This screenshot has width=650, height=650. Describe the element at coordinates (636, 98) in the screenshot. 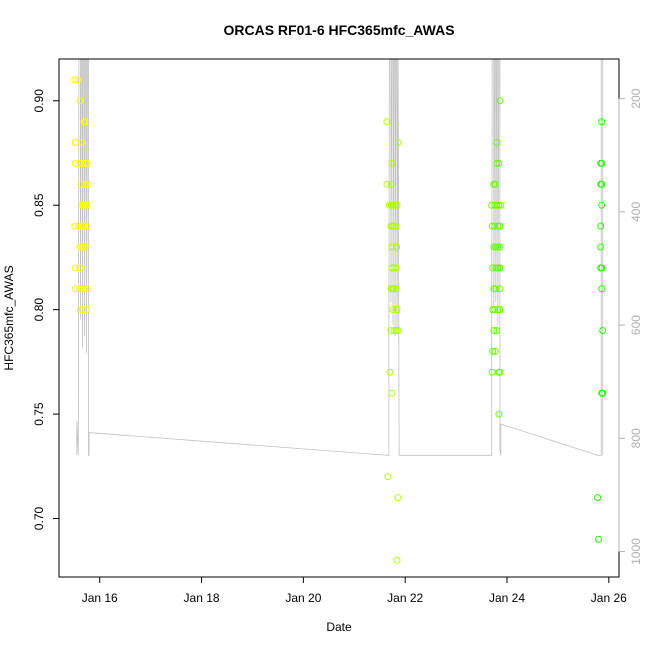

I see `y2-tick-label: 200` at that location.